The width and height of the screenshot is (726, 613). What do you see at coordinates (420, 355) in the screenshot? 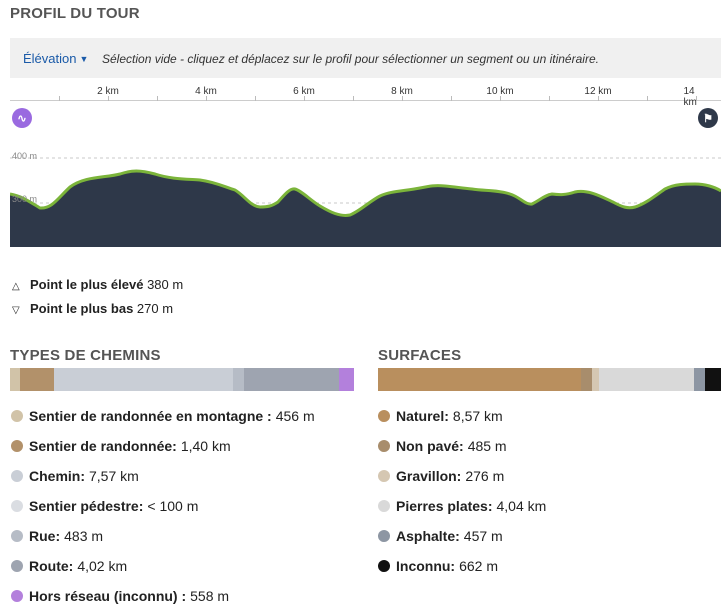
I see `surfaces-title: SURFACES` at bounding box center [420, 355].